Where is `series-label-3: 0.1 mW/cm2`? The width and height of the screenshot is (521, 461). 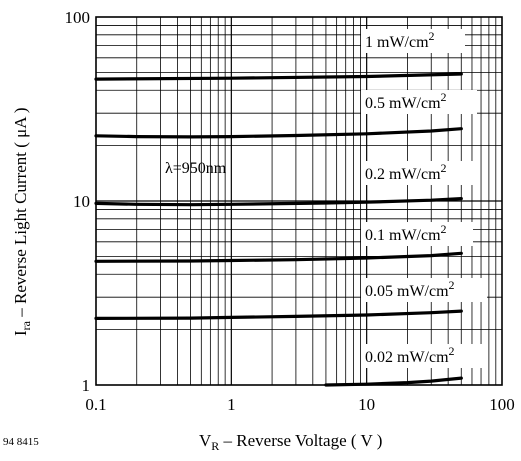 series-label-3: 0.1 mW/cm2 is located at coordinates (406, 233).